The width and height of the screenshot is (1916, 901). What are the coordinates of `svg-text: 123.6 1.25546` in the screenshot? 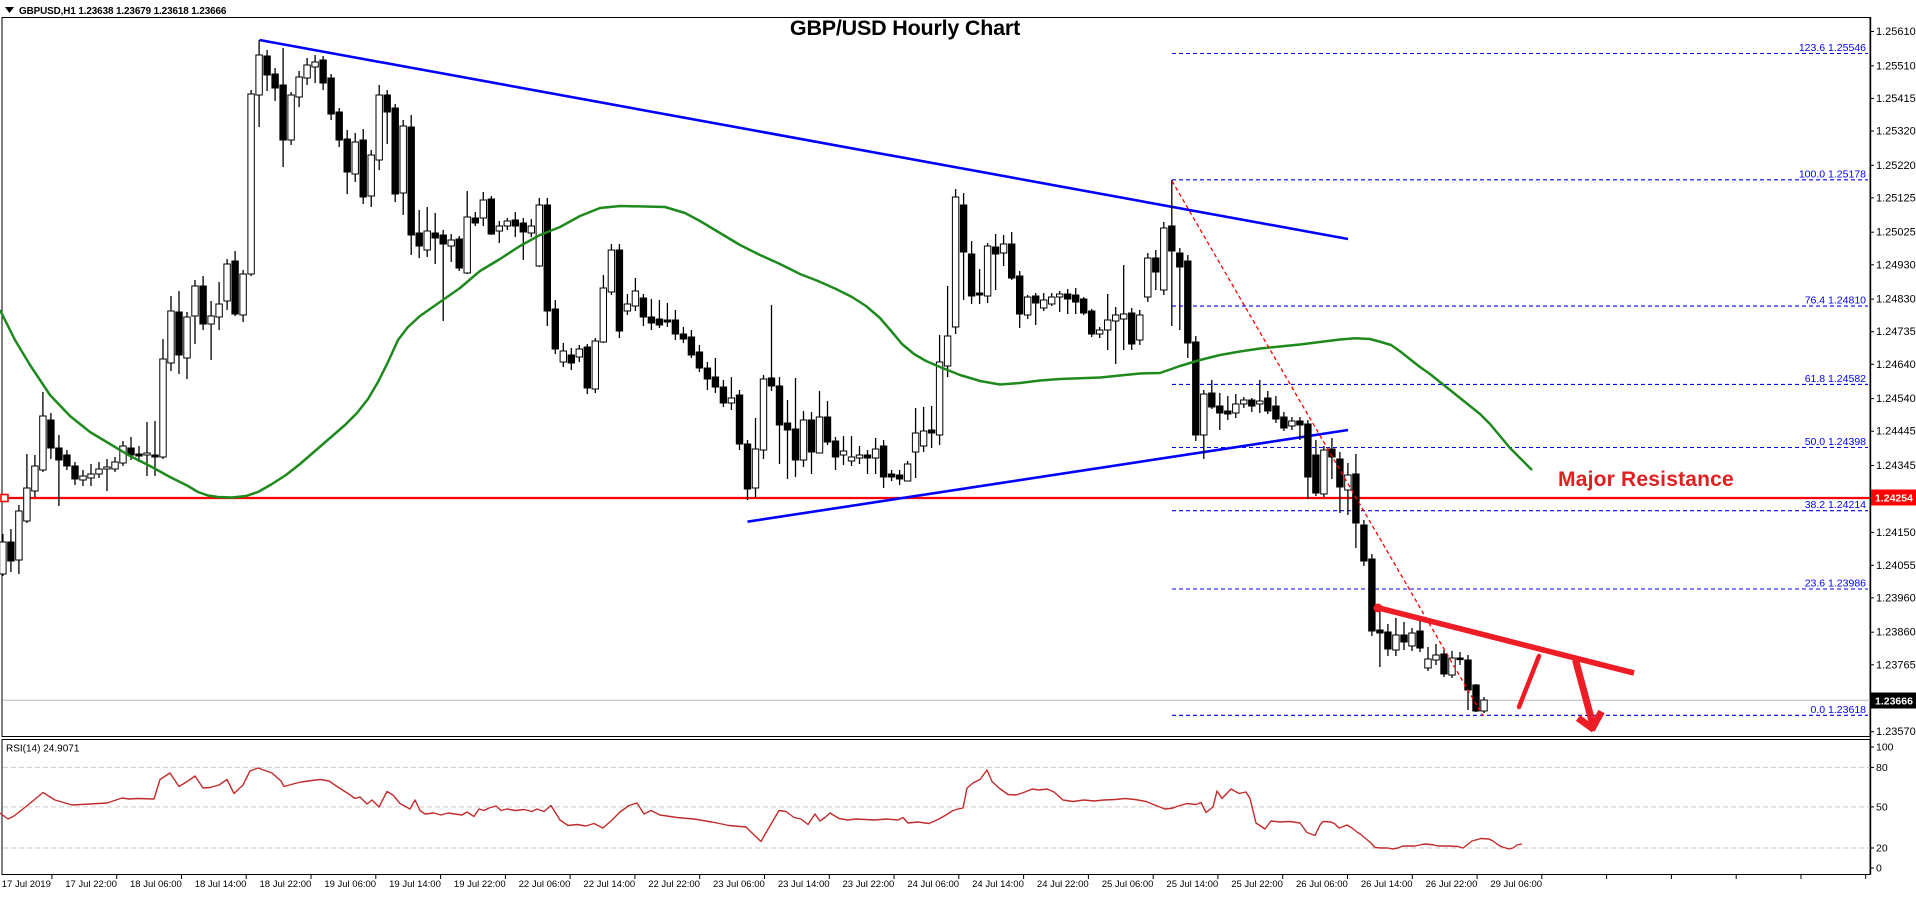 It's located at (1832, 48).